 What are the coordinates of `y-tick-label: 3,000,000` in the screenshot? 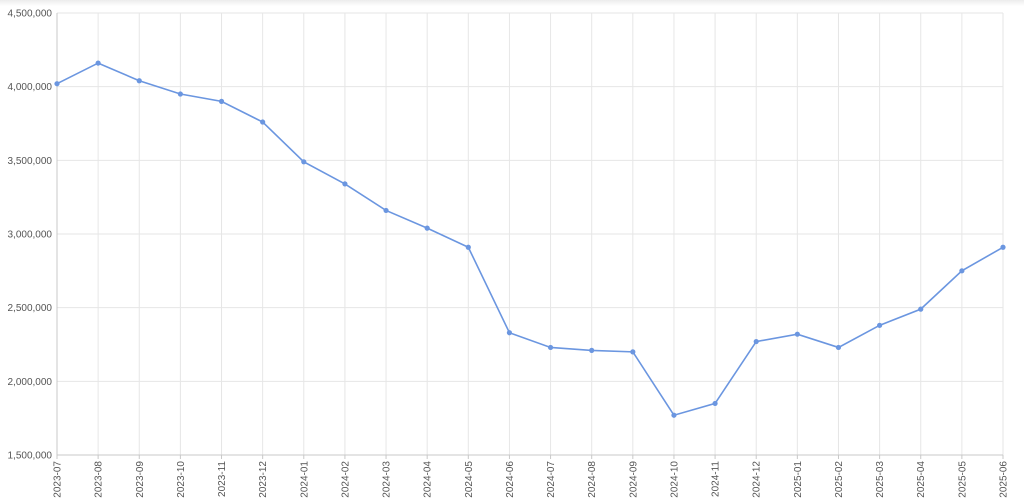 It's located at (30, 235).